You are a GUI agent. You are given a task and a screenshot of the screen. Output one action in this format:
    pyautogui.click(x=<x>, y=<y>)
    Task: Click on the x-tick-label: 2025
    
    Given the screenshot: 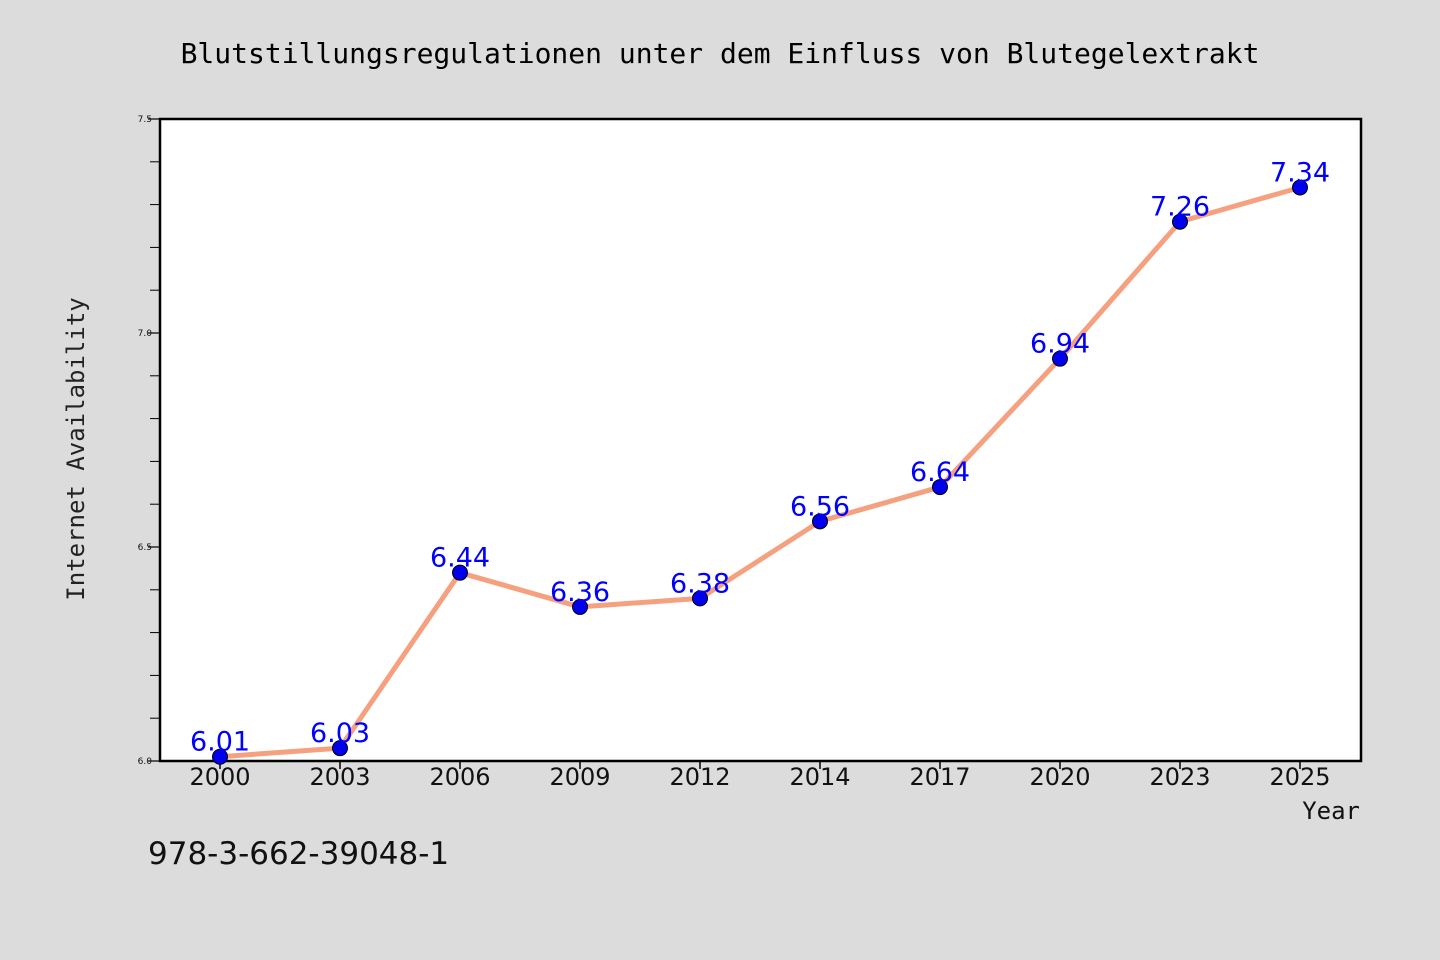 What is the action you would take?
    pyautogui.click(x=1299, y=777)
    